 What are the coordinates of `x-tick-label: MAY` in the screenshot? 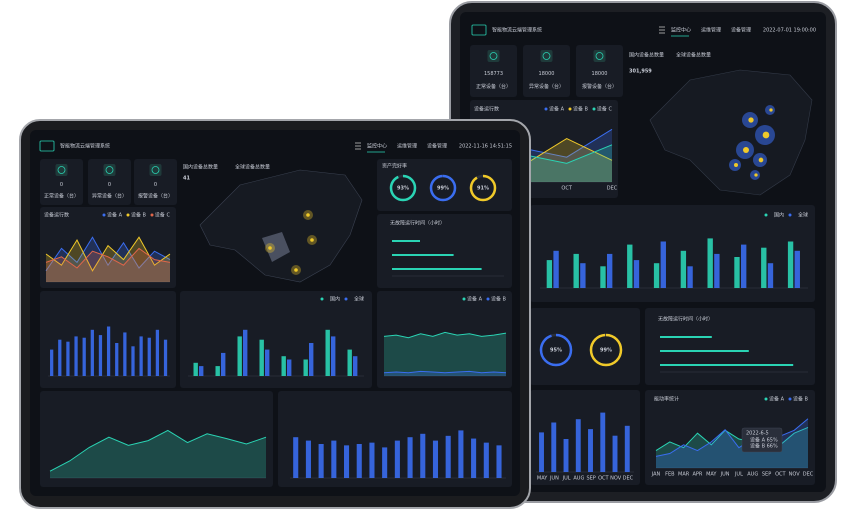 It's located at (542, 479).